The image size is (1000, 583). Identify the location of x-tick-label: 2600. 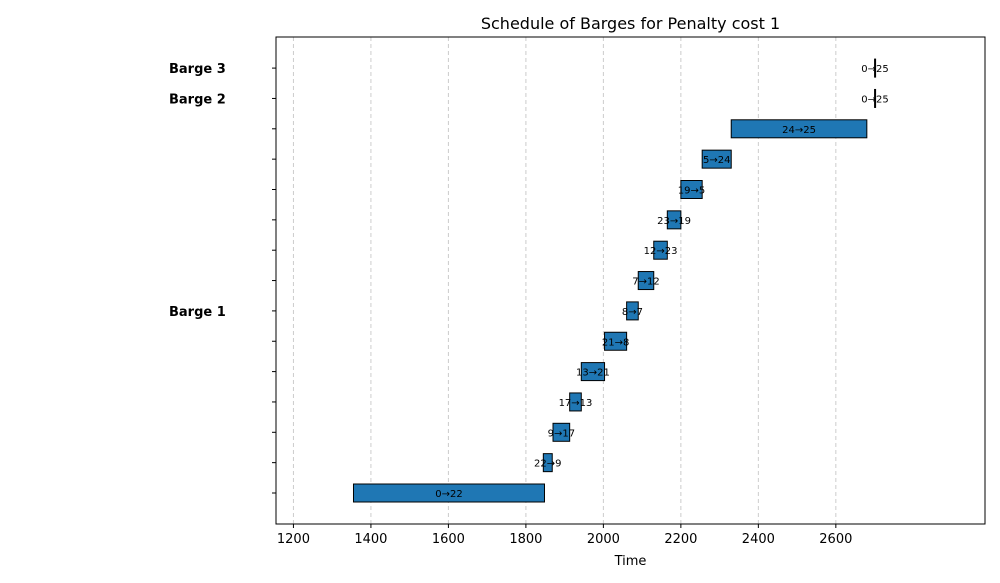
(835, 539).